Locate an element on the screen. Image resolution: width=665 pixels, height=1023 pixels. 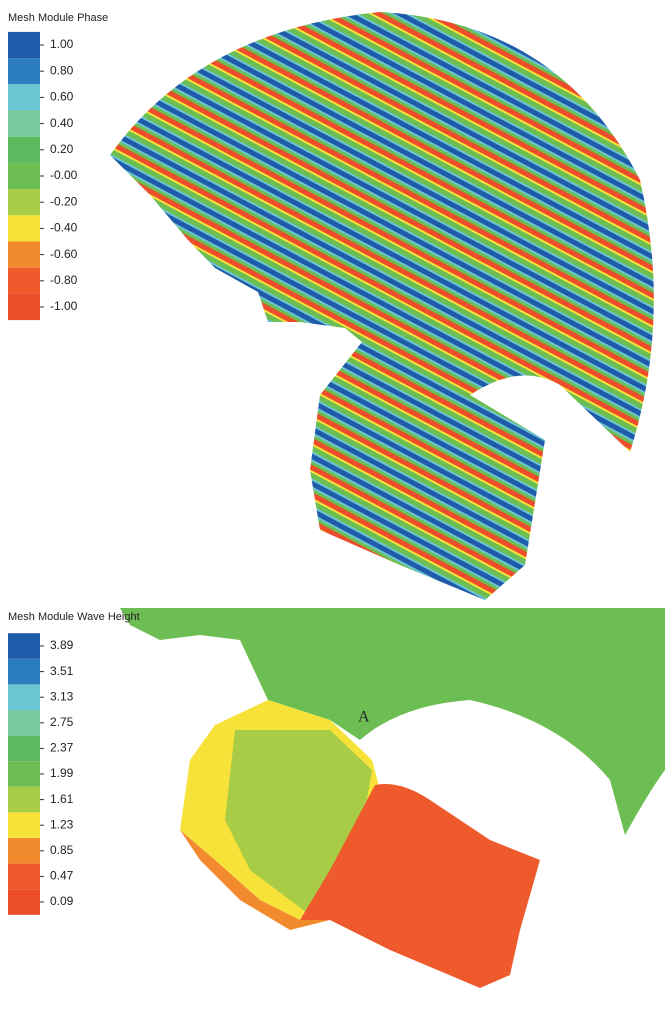
legend-label: 1.61 is located at coordinates (62, 799).